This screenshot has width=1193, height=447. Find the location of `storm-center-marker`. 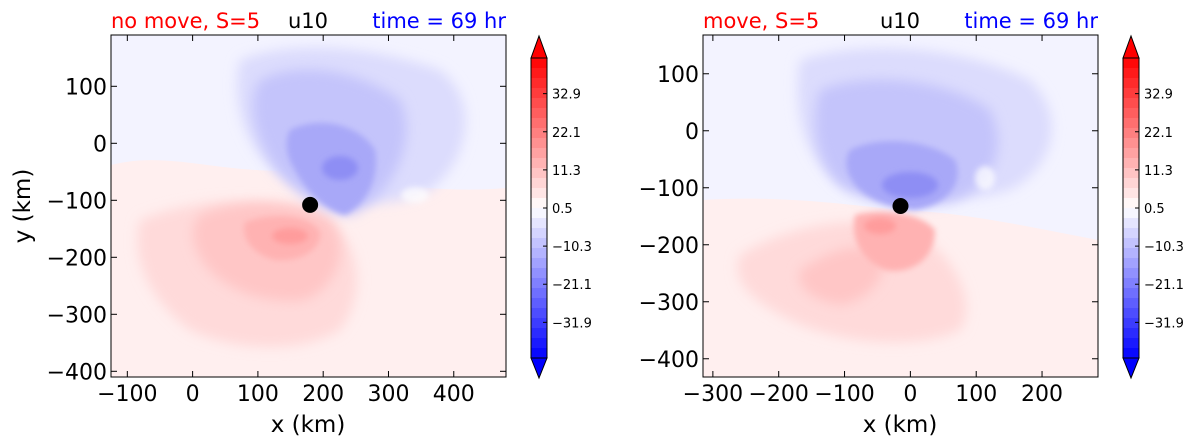

storm-center-marker is located at coordinates (310, 204).